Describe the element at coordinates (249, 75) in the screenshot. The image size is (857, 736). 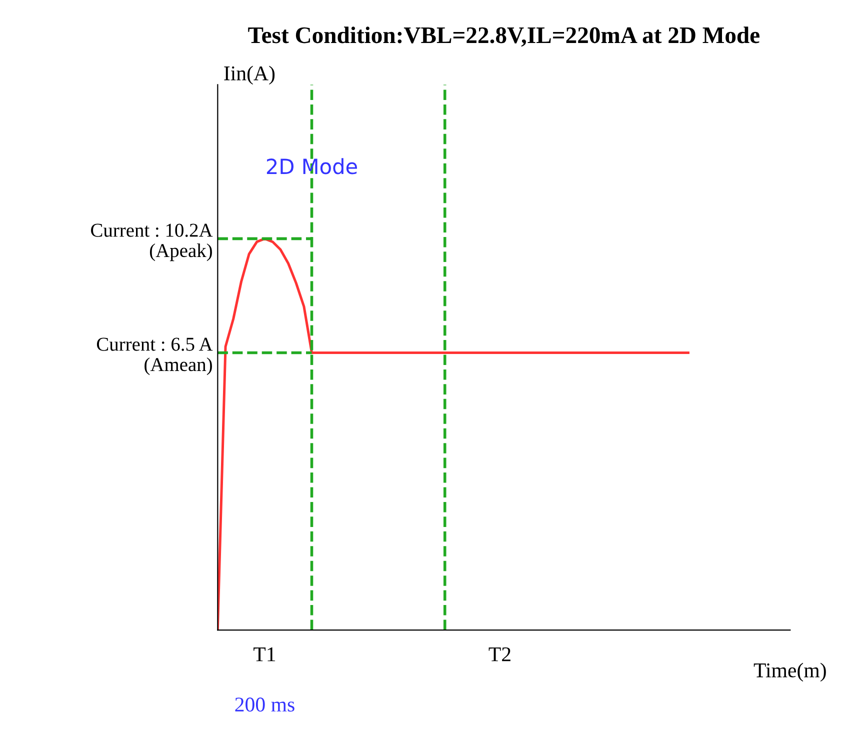
I see `y-axis-title: Iin(A)` at that location.